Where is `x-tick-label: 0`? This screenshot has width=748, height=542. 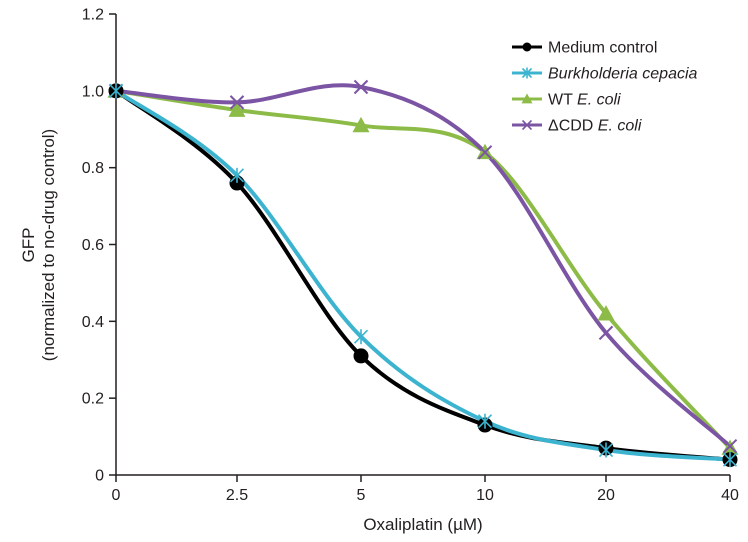
x-tick-label: 0 is located at coordinates (116, 495).